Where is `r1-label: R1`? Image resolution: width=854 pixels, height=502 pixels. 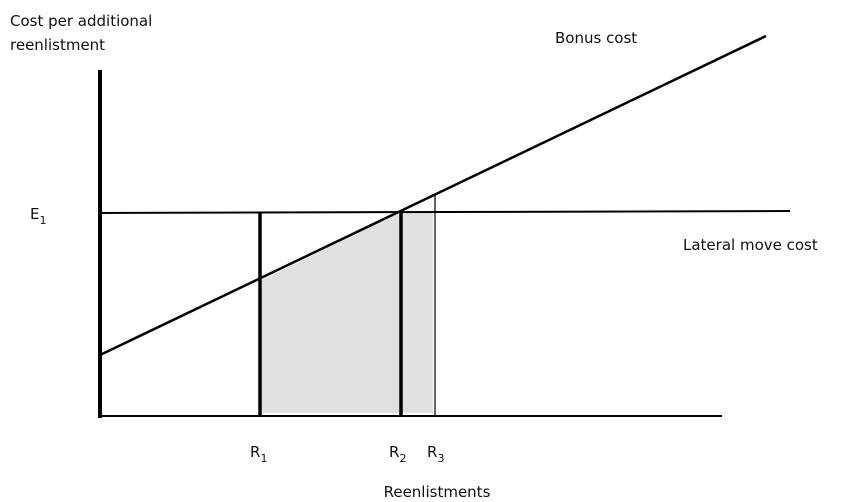 r1-label: R1 is located at coordinates (258, 454).